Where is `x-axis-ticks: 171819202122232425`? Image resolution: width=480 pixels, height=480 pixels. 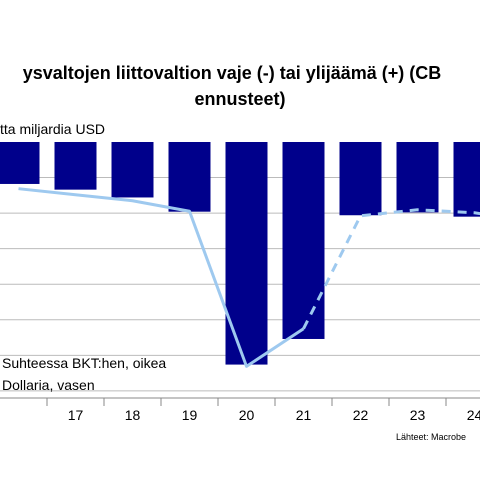
x-axis-ticks: 171819202122232425 is located at coordinates (274, 415).